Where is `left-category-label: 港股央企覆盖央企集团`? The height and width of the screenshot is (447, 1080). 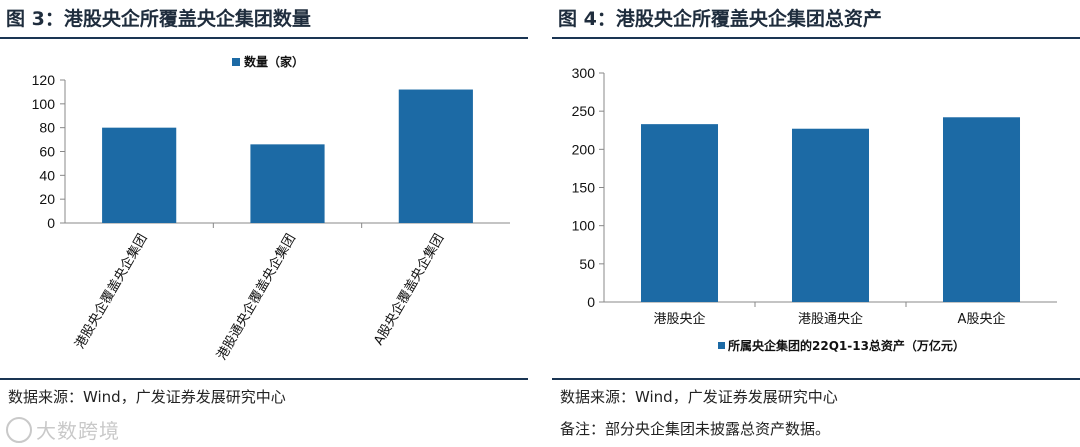 left-category-label: 港股央企覆盖央企集团 is located at coordinates (111, 291).